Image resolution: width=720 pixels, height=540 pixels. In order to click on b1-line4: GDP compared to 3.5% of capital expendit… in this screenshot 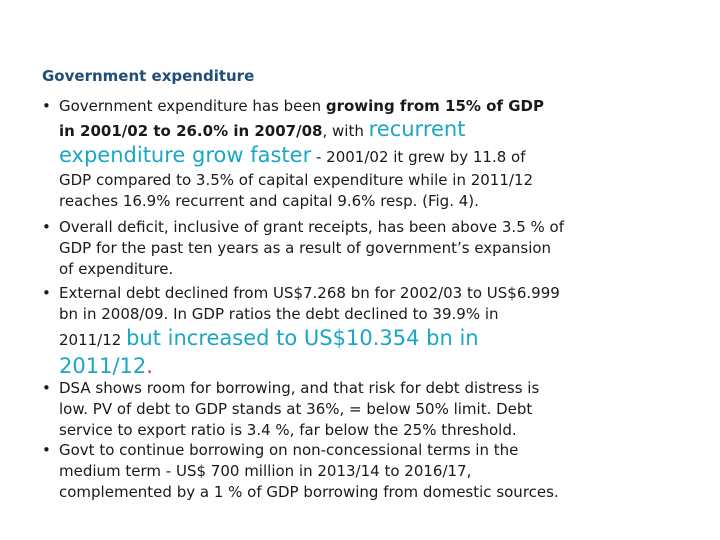, I will do `click(296, 180)`.